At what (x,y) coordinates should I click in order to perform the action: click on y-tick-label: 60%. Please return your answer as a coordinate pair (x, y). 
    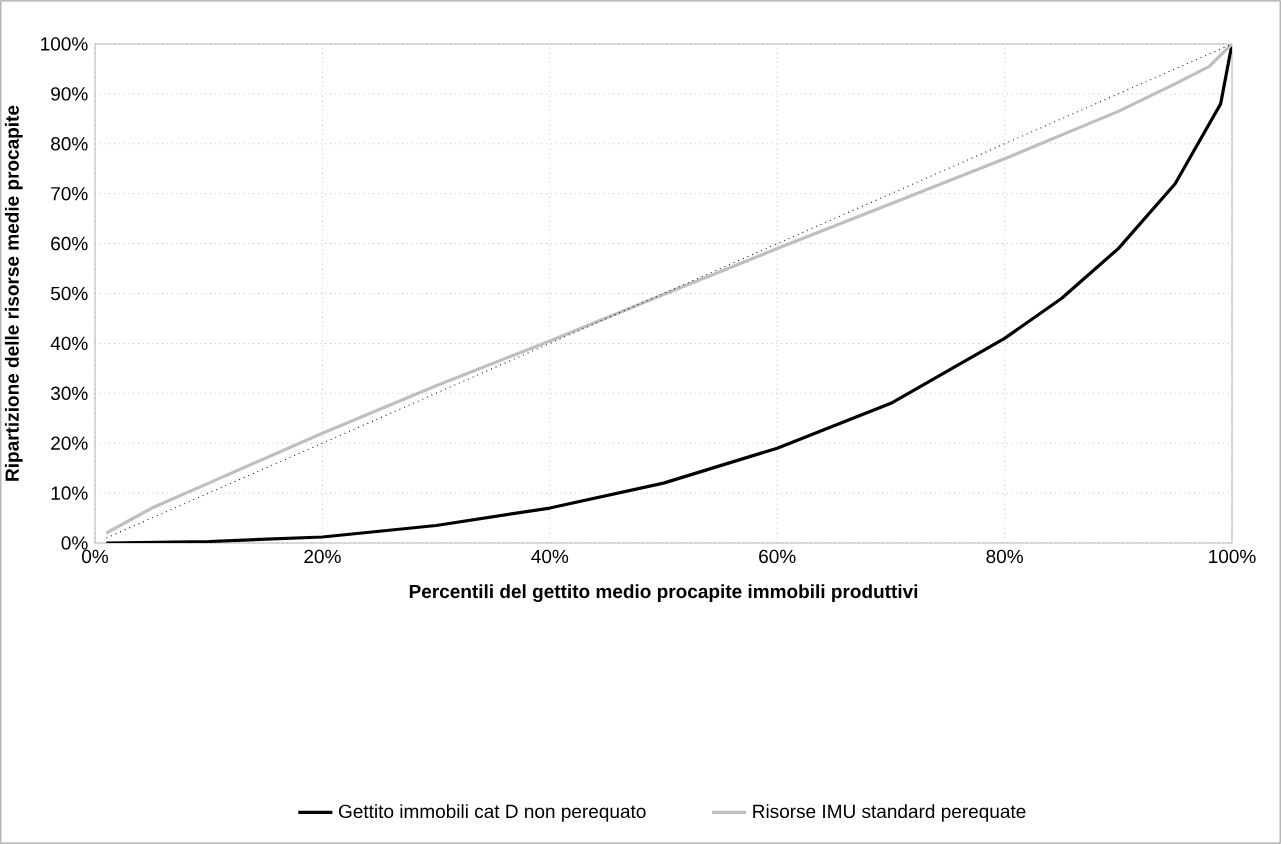
    Looking at the image, I should click on (69, 243).